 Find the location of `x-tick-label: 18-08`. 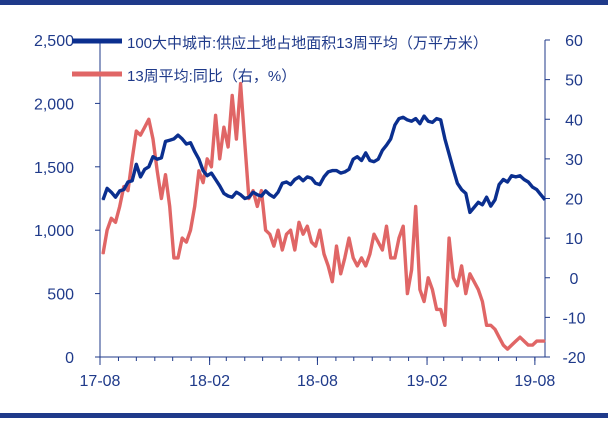

x-tick-label: 18-08 is located at coordinates (317, 381).